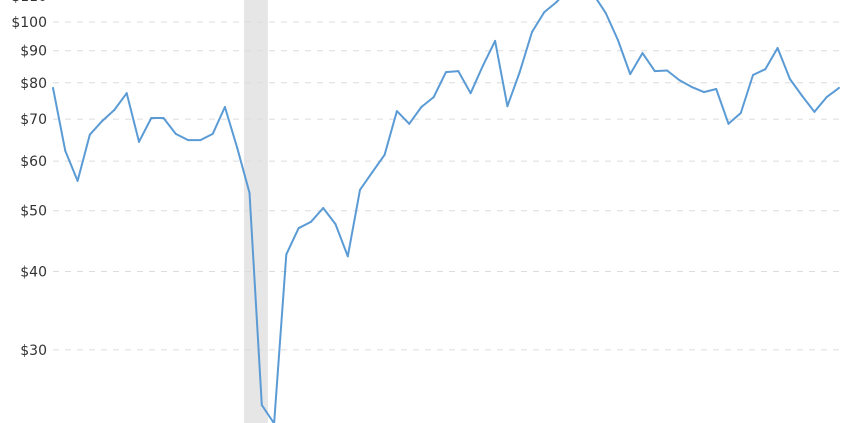  I want to click on y-tick-label: $60, so click(33, 162).